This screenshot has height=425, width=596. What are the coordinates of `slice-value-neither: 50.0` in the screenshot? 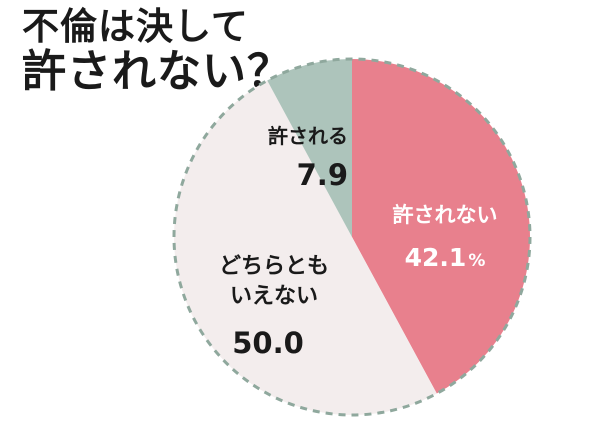 It's located at (268, 343).